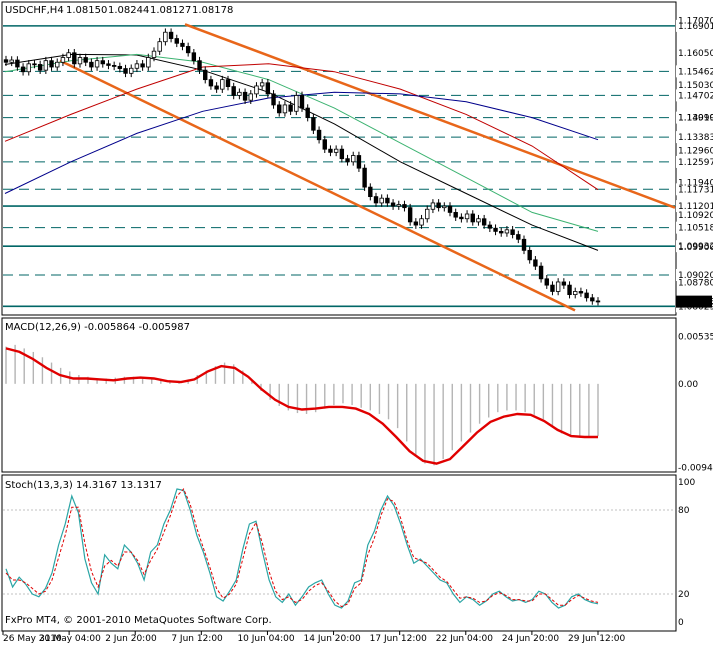 The image size is (713, 646). I want to click on price-level-label: 1.09020, so click(695, 276).